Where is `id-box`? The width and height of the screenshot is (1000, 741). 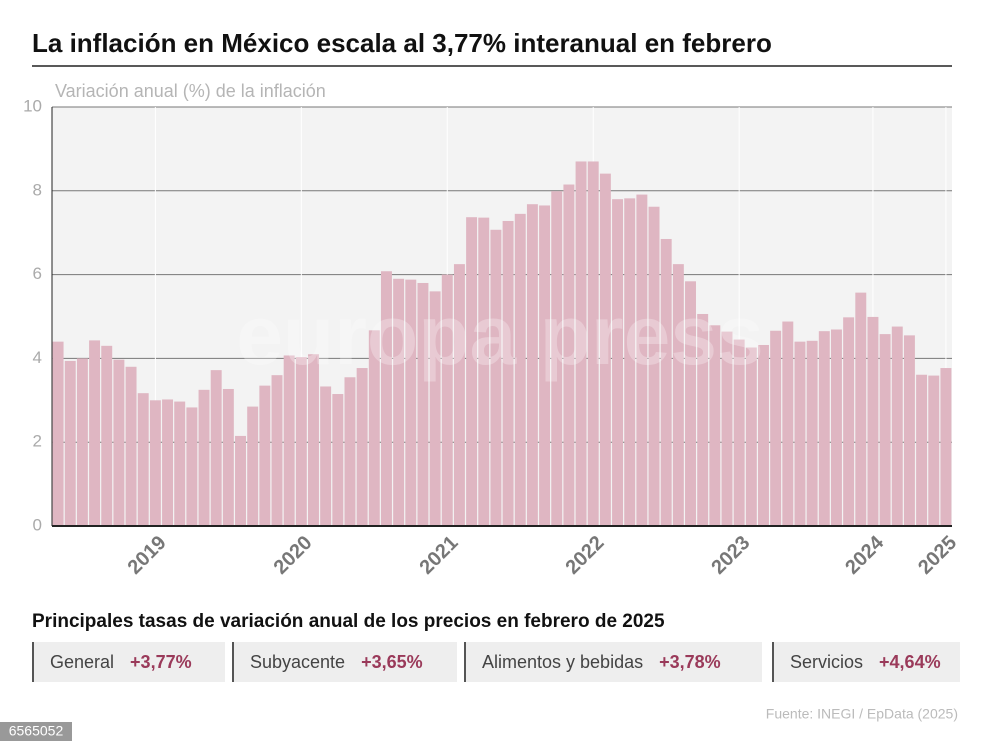
id-box is located at coordinates (36, 731).